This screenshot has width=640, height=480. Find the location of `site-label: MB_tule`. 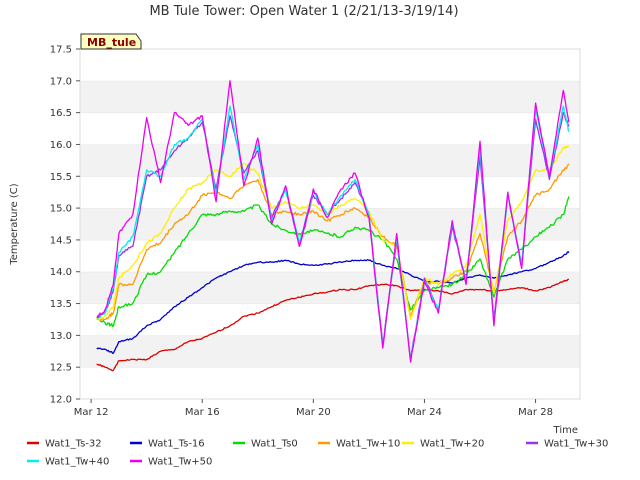

site-label: MB_tule is located at coordinates (111, 42).